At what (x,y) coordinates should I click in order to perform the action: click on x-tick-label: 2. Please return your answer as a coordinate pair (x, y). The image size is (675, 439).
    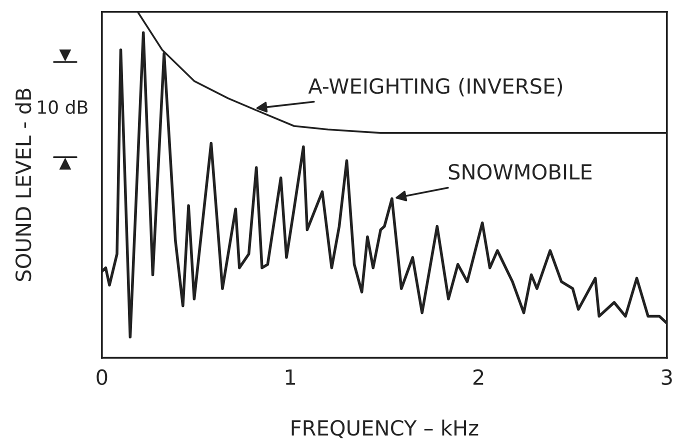
    Looking at the image, I should click on (478, 377).